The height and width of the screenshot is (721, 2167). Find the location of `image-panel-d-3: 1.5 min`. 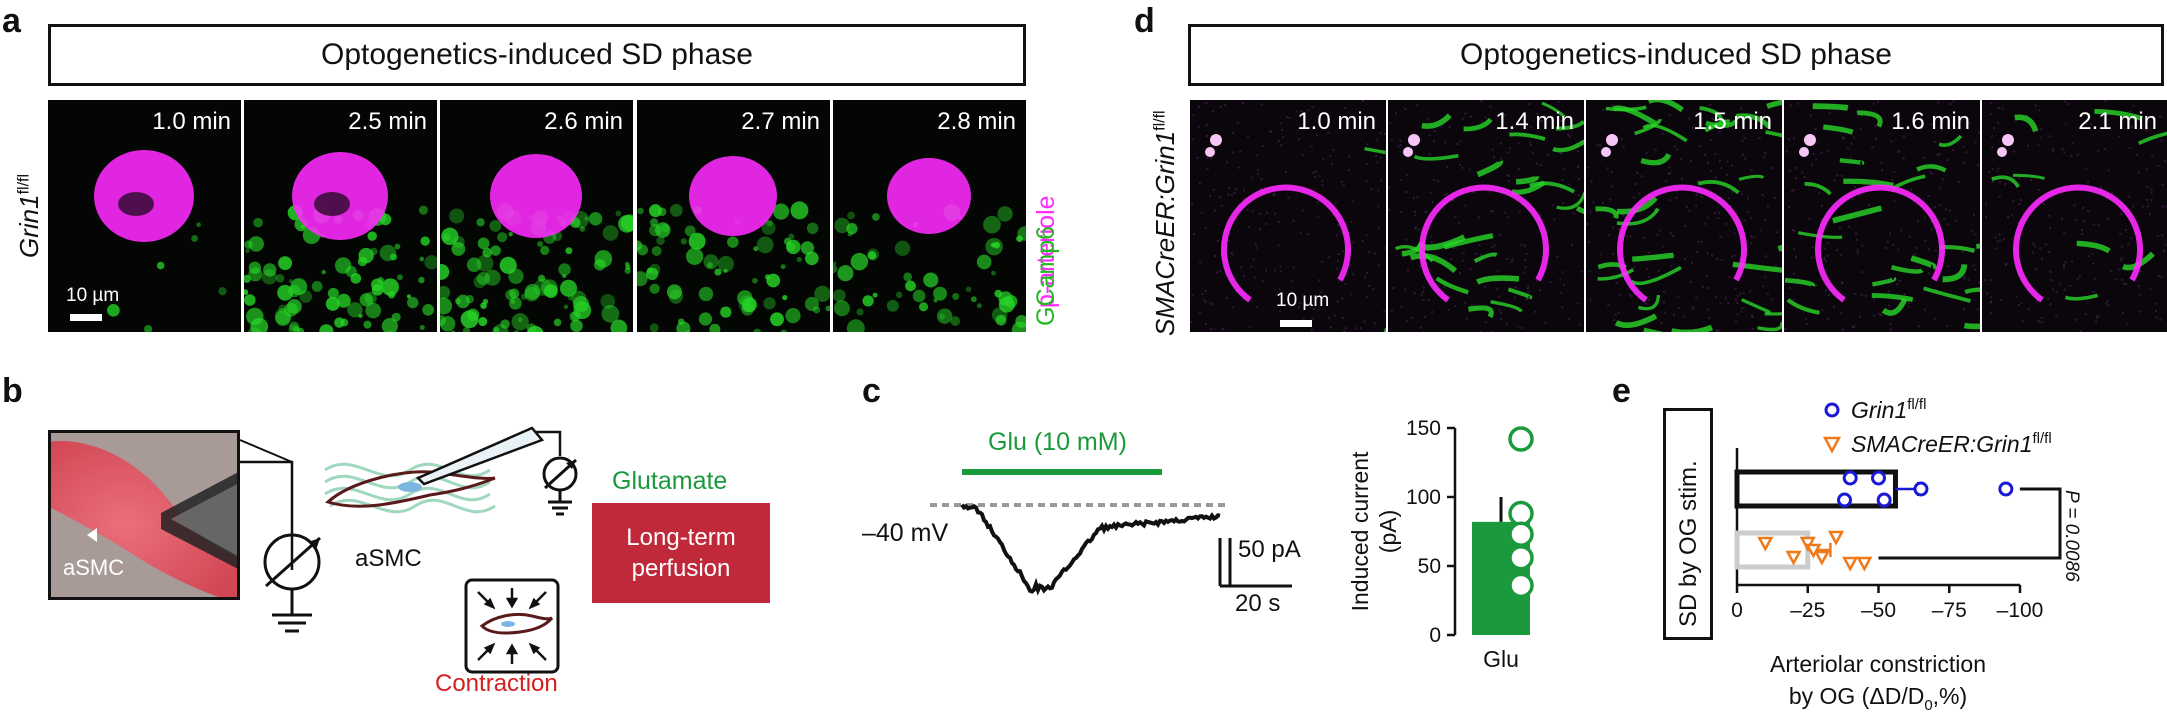

image-panel-d-3: 1.5 min is located at coordinates (1684, 216).